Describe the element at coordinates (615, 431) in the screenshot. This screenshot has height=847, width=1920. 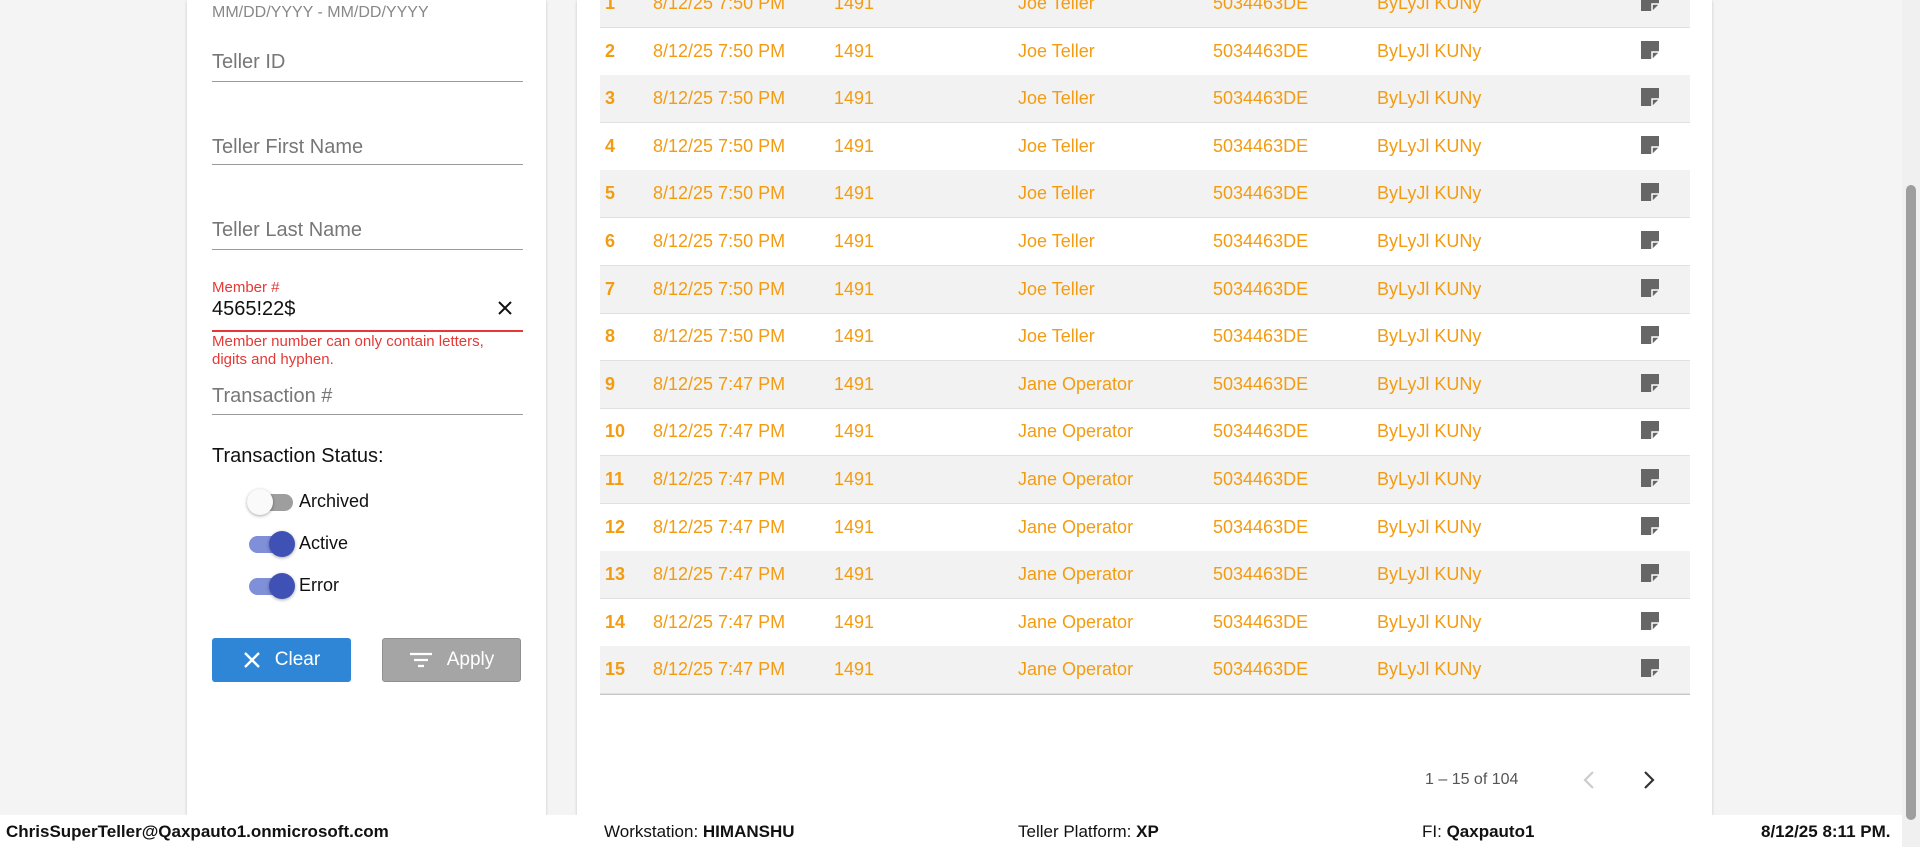
I see `row-number: 10` at that location.